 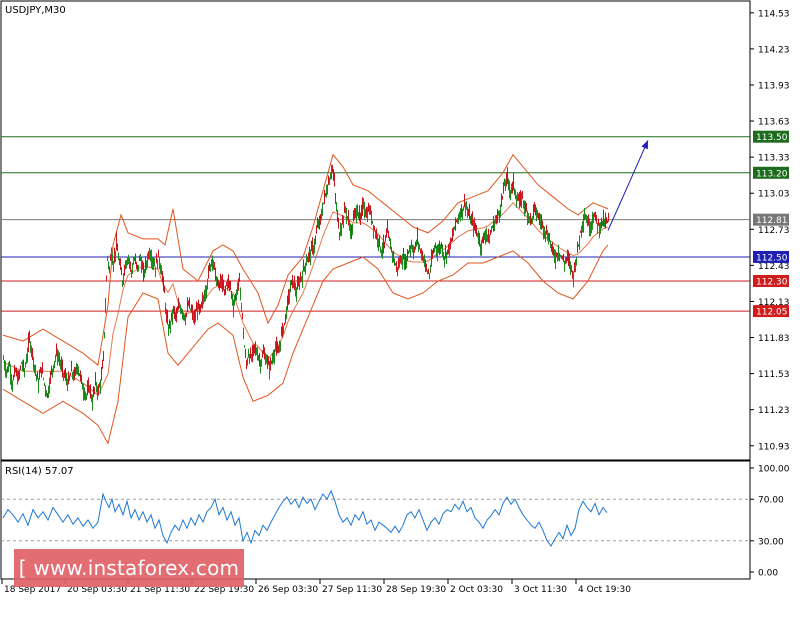 What do you see at coordinates (375, 520) in the screenshot?
I see `rsi-level-lines` at bounding box center [375, 520].